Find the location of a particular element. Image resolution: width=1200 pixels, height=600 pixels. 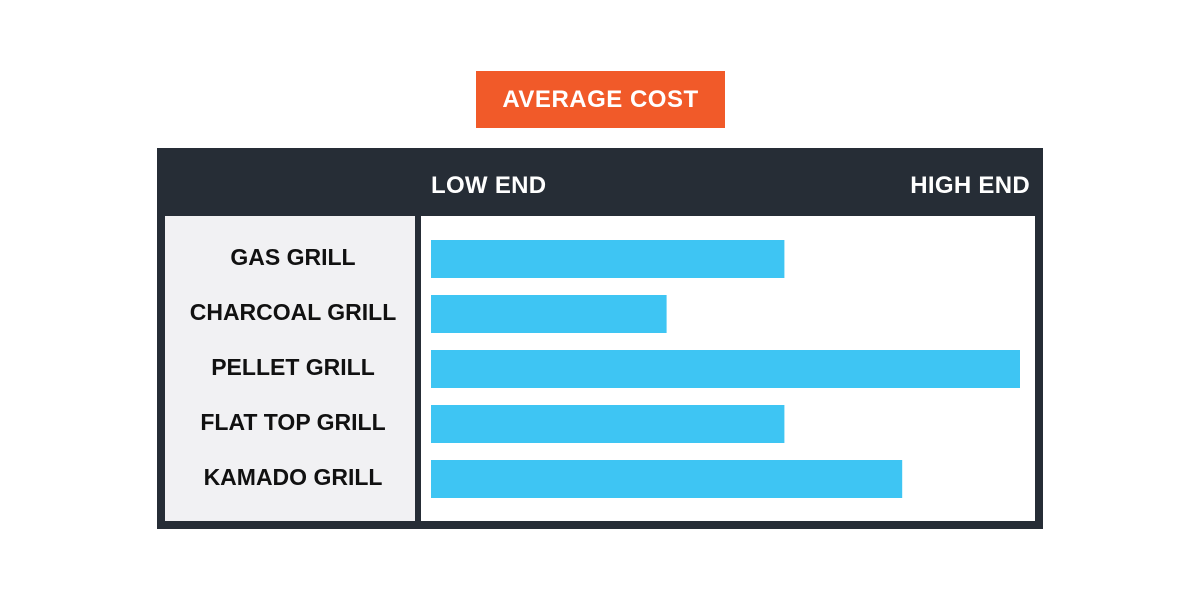

low-end-label: LOW END is located at coordinates (489, 185).